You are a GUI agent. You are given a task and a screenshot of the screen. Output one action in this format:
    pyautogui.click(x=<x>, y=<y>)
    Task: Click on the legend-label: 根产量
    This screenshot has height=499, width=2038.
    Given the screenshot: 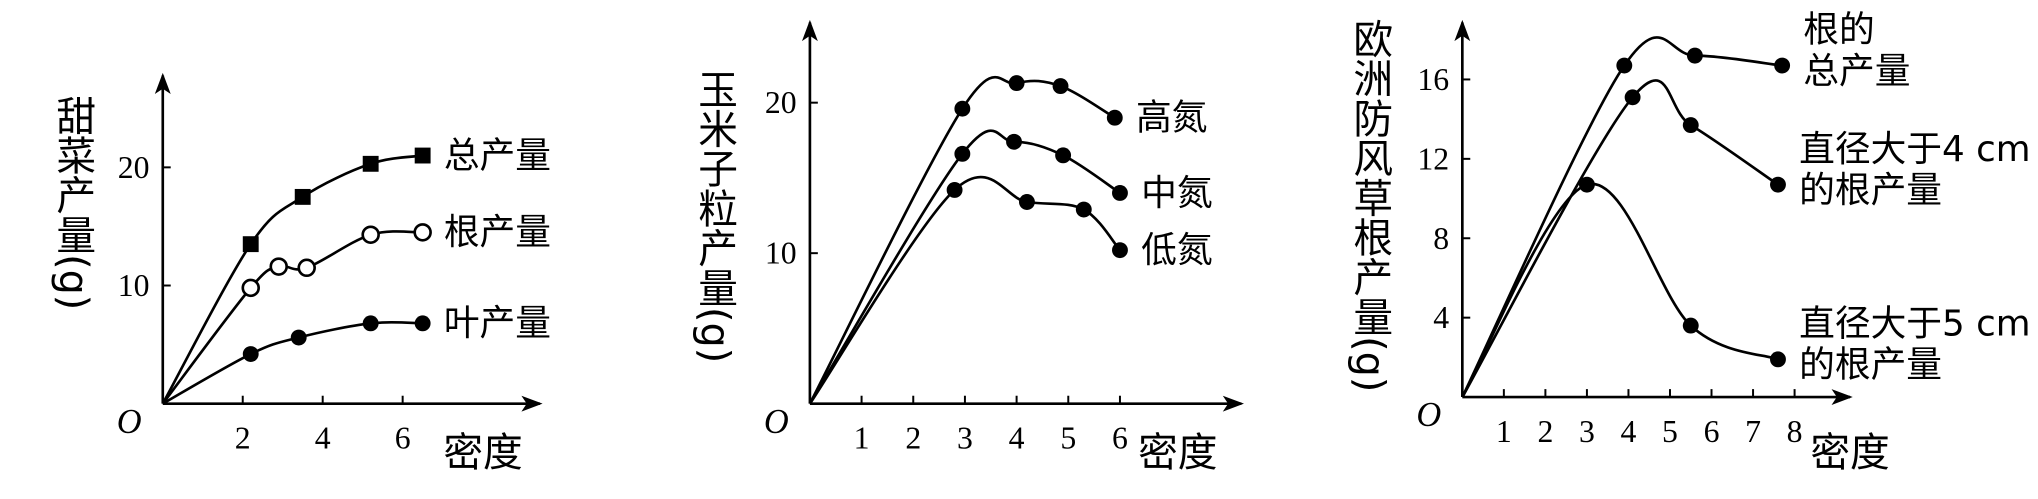 What is the action you would take?
    pyautogui.click(x=497, y=232)
    